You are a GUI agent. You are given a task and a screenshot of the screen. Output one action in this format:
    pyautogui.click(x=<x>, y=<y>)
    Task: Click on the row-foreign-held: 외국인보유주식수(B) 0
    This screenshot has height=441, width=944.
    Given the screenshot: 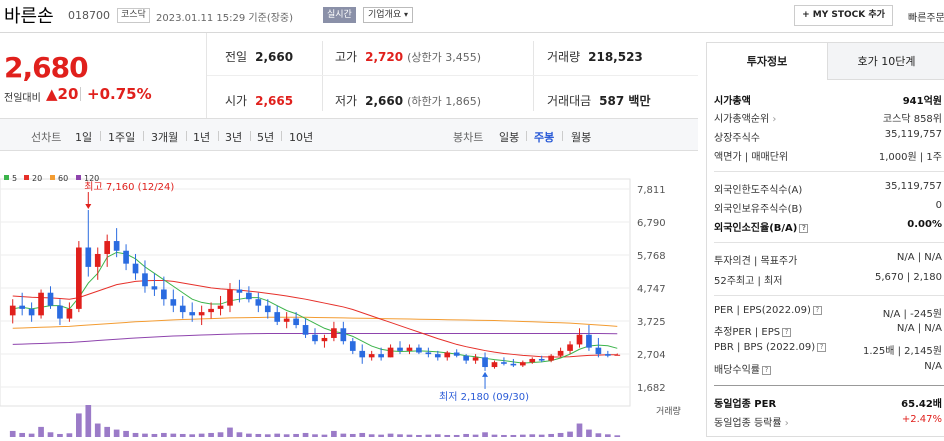 What is the action you would take?
    pyautogui.click(x=829, y=208)
    